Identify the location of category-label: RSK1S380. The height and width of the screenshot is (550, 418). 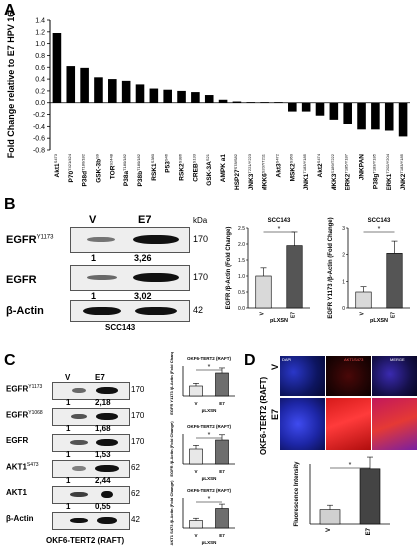
(154, 166).